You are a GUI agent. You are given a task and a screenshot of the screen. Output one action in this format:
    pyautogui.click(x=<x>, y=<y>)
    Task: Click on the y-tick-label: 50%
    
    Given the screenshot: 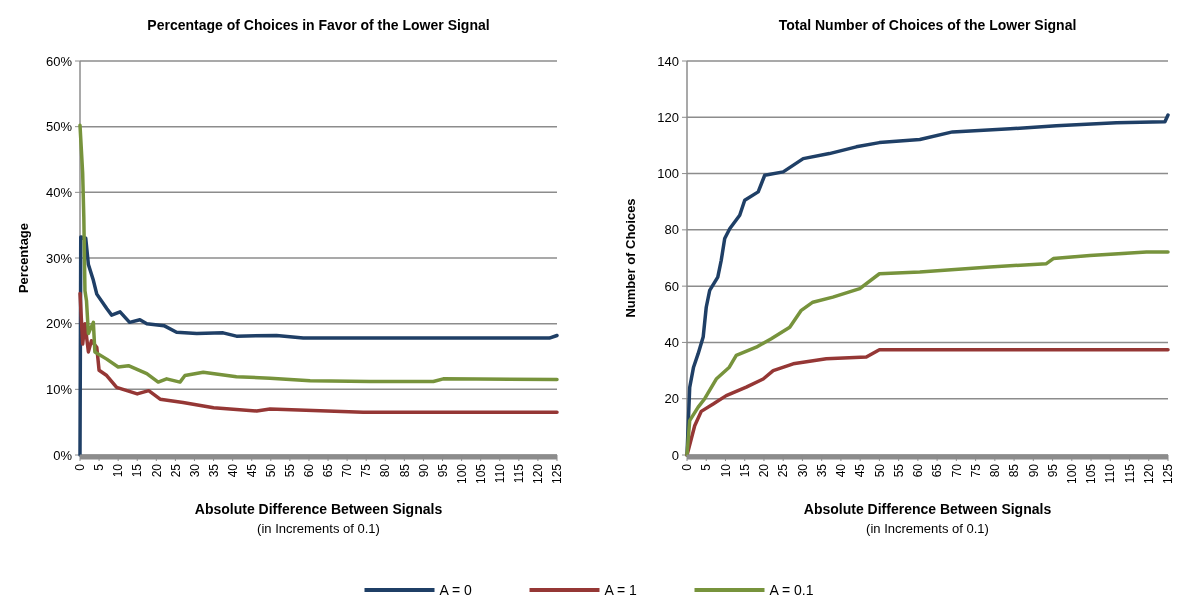 What is the action you would take?
    pyautogui.click(x=59, y=127)
    